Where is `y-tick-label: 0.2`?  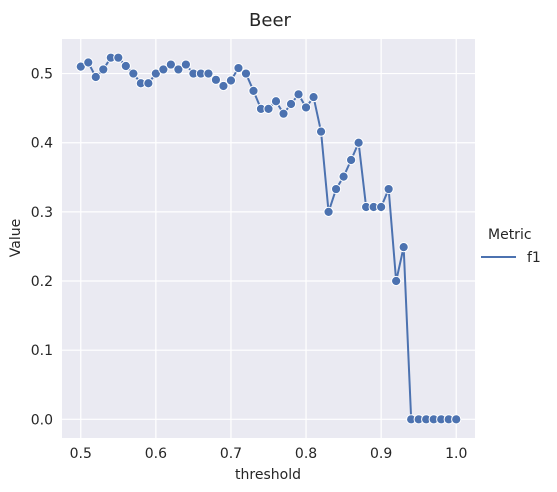
y-tick-label: 0.2 is located at coordinates (42, 282).